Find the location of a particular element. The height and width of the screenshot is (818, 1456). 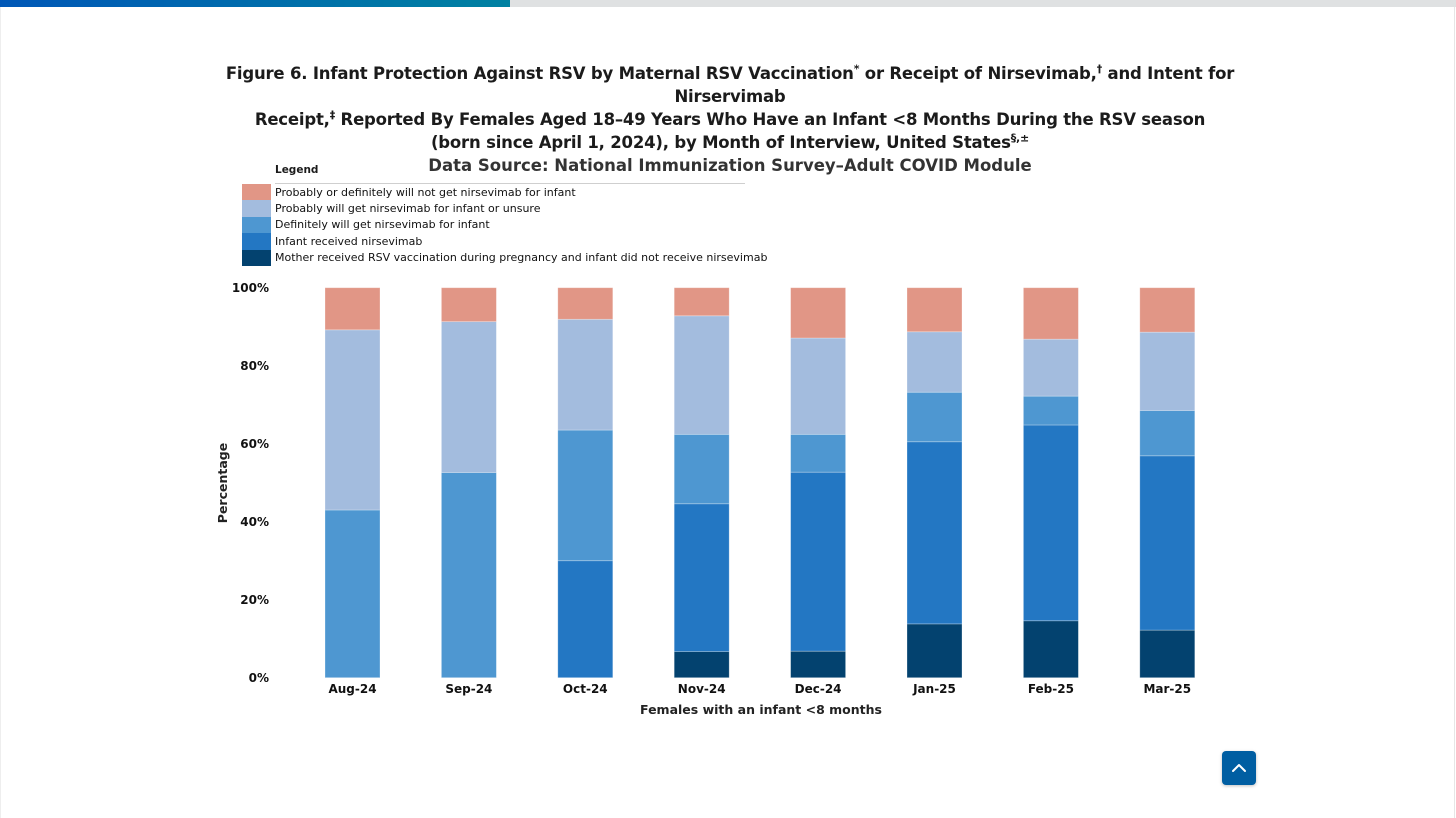

y-tick-label: 80% is located at coordinates (254, 366).